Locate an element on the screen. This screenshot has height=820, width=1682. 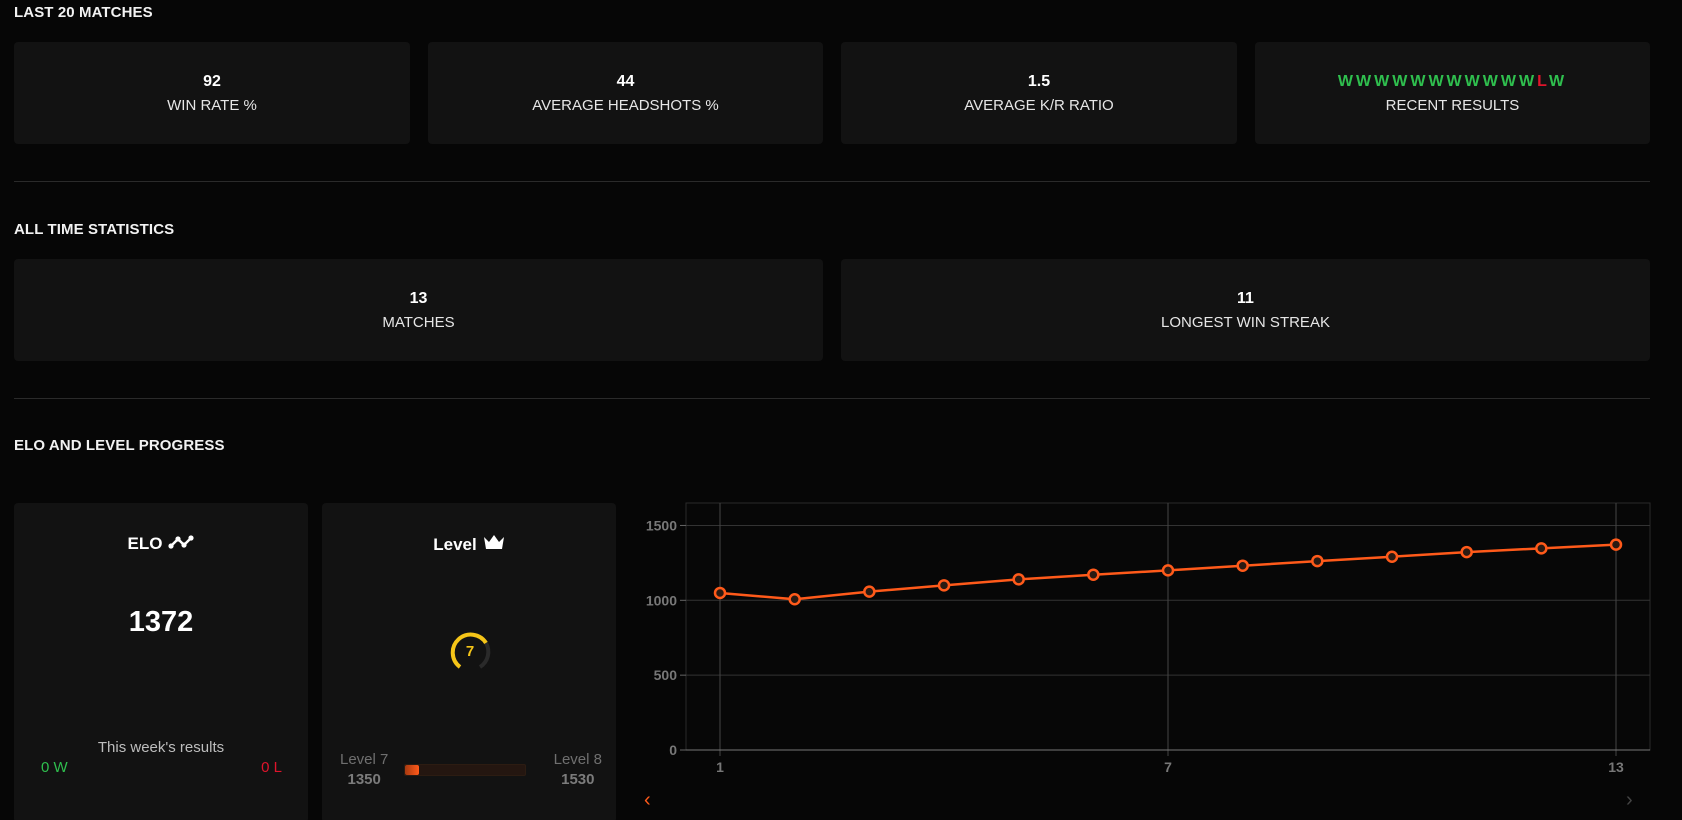
svg-text: 1500 is located at coordinates (661, 525).